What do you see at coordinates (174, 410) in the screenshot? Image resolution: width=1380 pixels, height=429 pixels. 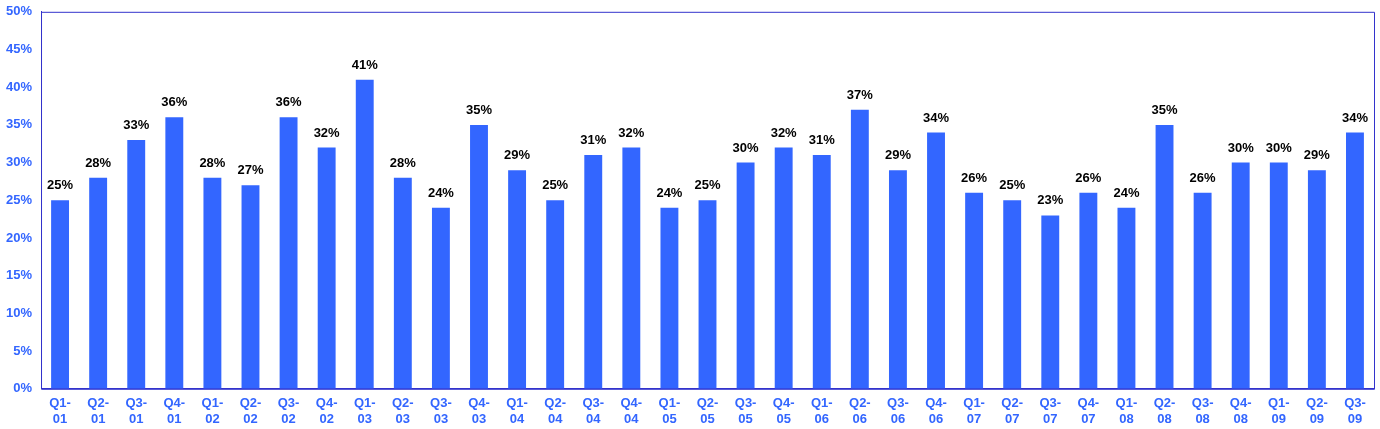 I see `x-tick-label: Q4-01` at bounding box center [174, 410].